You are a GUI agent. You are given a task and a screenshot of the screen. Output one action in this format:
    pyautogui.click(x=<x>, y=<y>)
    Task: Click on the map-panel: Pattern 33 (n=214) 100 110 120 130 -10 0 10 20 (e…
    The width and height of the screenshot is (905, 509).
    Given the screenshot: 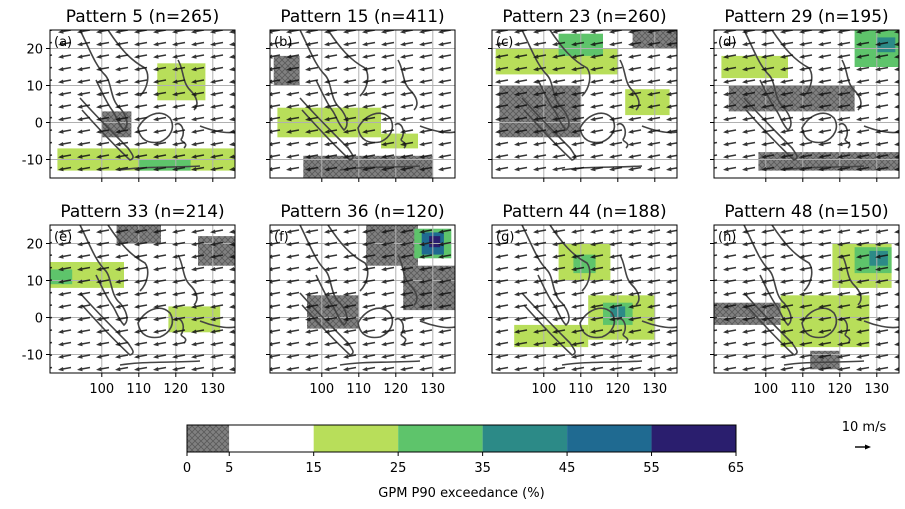 What is the action you would take?
    pyautogui.click(x=129, y=299)
    